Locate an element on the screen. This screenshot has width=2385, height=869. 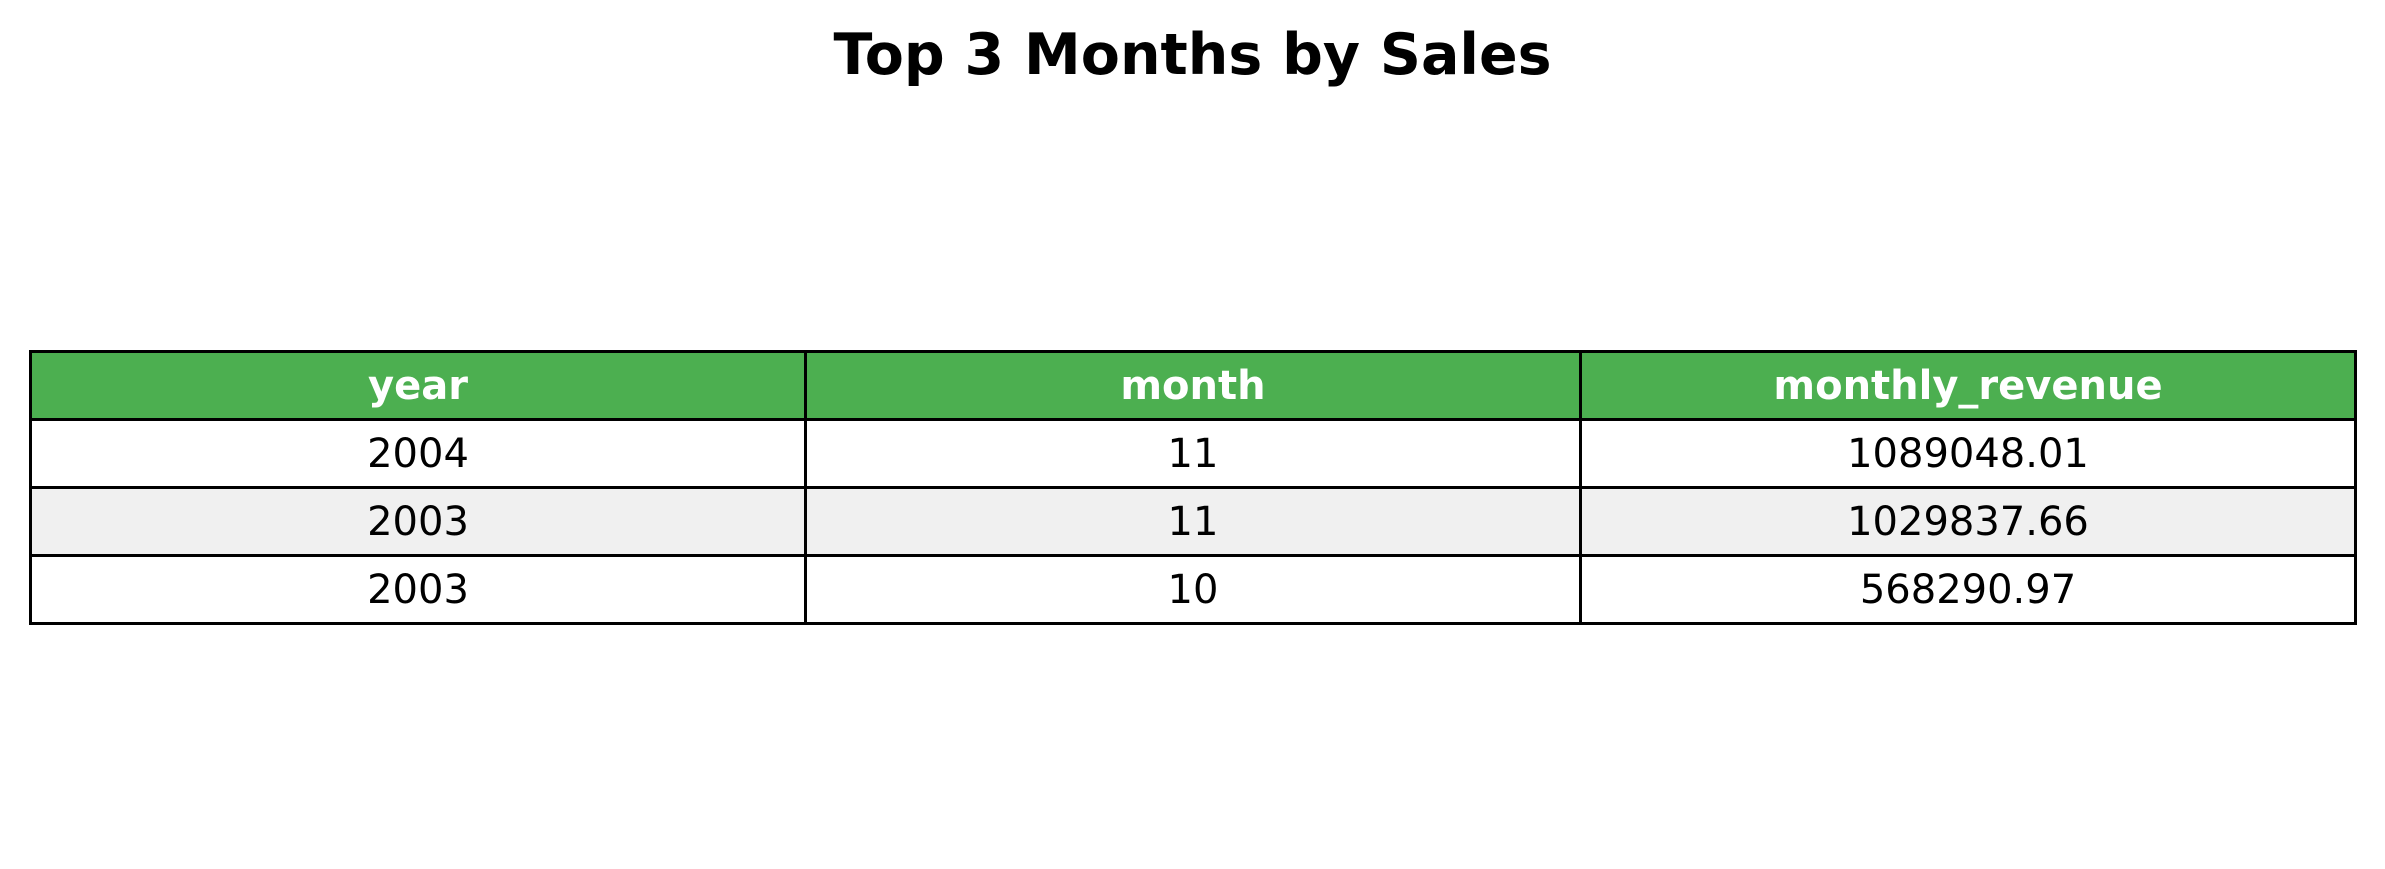
table-cell: 568290.97 is located at coordinates (1968, 589).